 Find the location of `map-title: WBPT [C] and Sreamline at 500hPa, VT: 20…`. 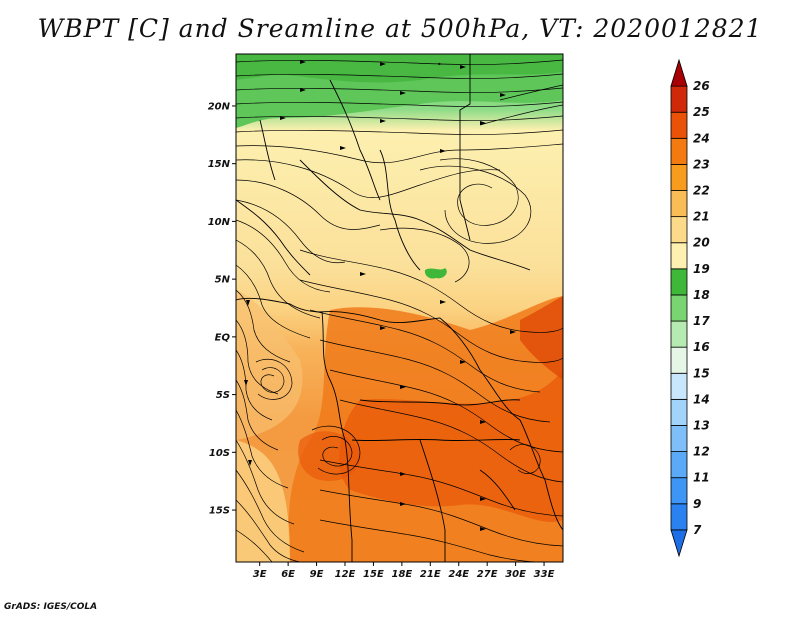

map-title: WBPT [C] and Sreamline at 500hPa, VT: 20… is located at coordinates (400, 28).